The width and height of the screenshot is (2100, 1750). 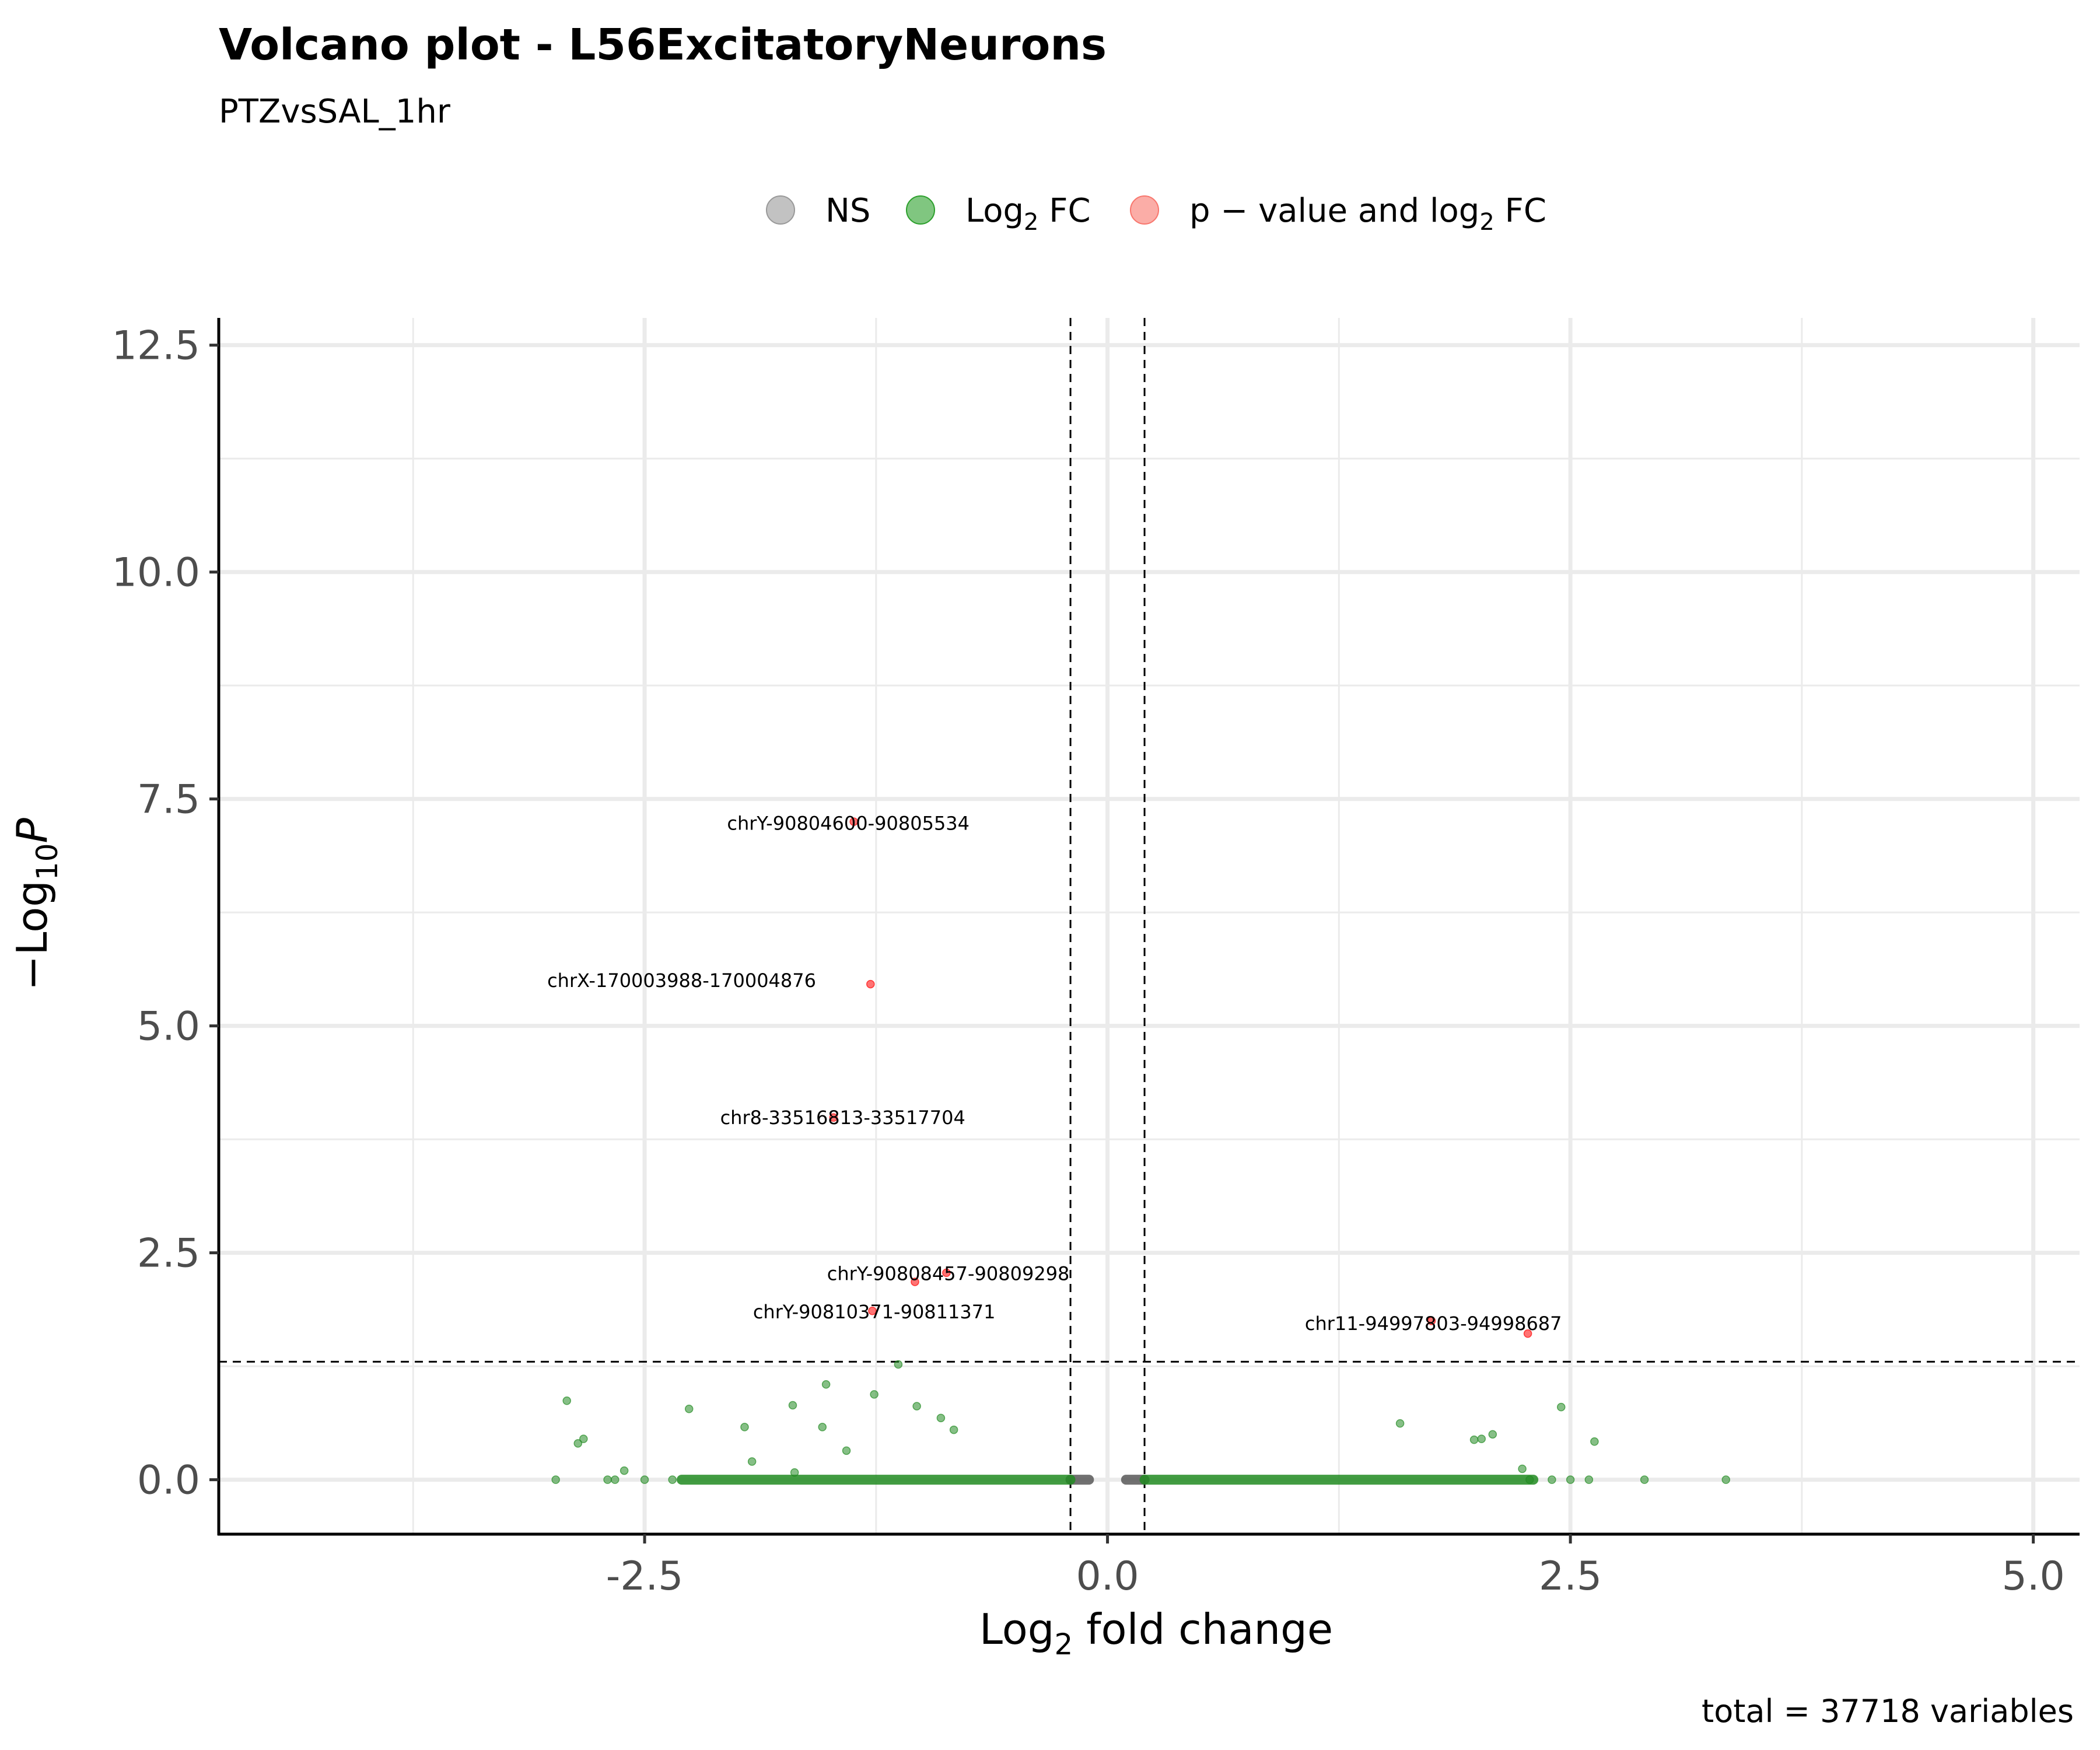 I want to click on legend-label-fc: Log2 FC, so click(x=1028, y=214).